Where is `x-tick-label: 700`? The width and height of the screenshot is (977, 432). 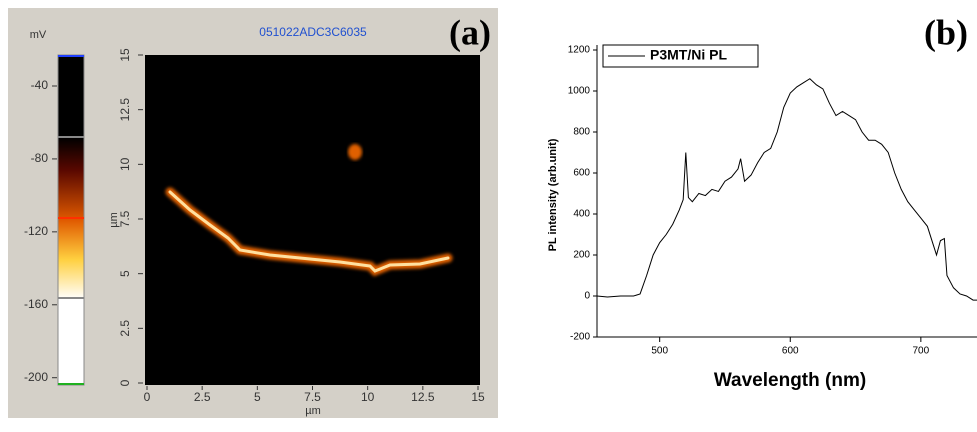 x-tick-label: 700 is located at coordinates (921, 351).